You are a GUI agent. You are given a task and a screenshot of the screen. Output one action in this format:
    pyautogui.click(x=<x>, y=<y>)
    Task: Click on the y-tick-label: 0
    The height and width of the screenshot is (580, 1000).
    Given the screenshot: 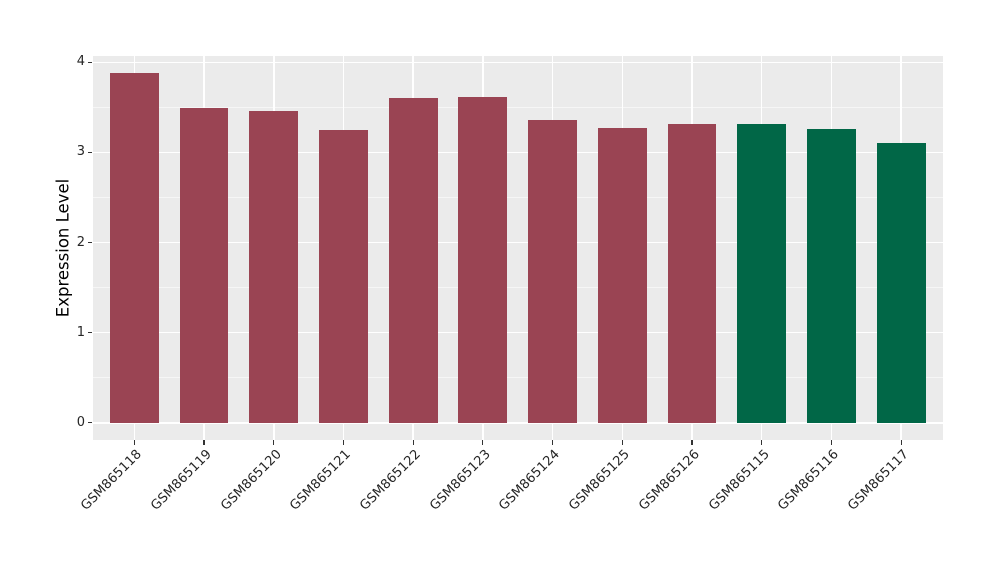 What is the action you would take?
    pyautogui.click(x=80, y=422)
    